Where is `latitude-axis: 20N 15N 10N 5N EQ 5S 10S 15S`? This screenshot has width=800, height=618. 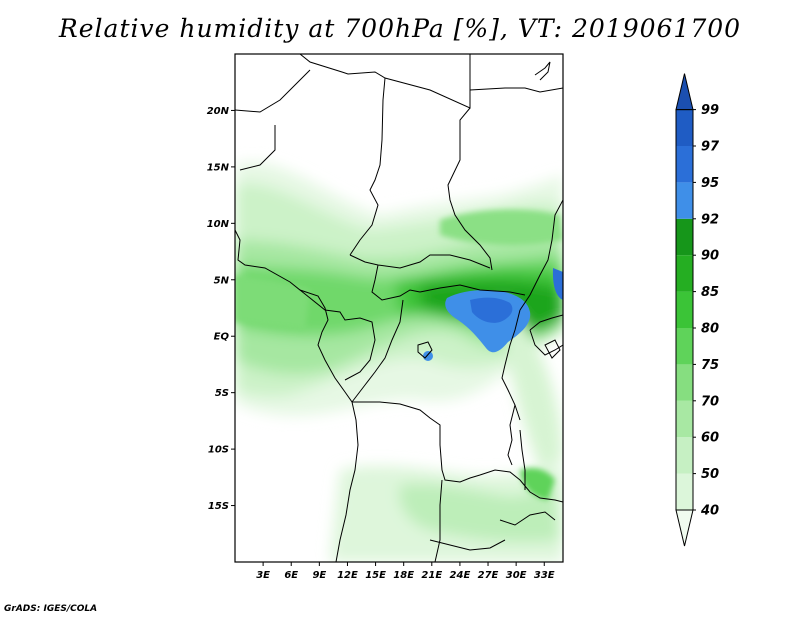 latitude-axis: 20N 15N 10N 5N EQ 5S 10S 15S is located at coordinates (221, 309).